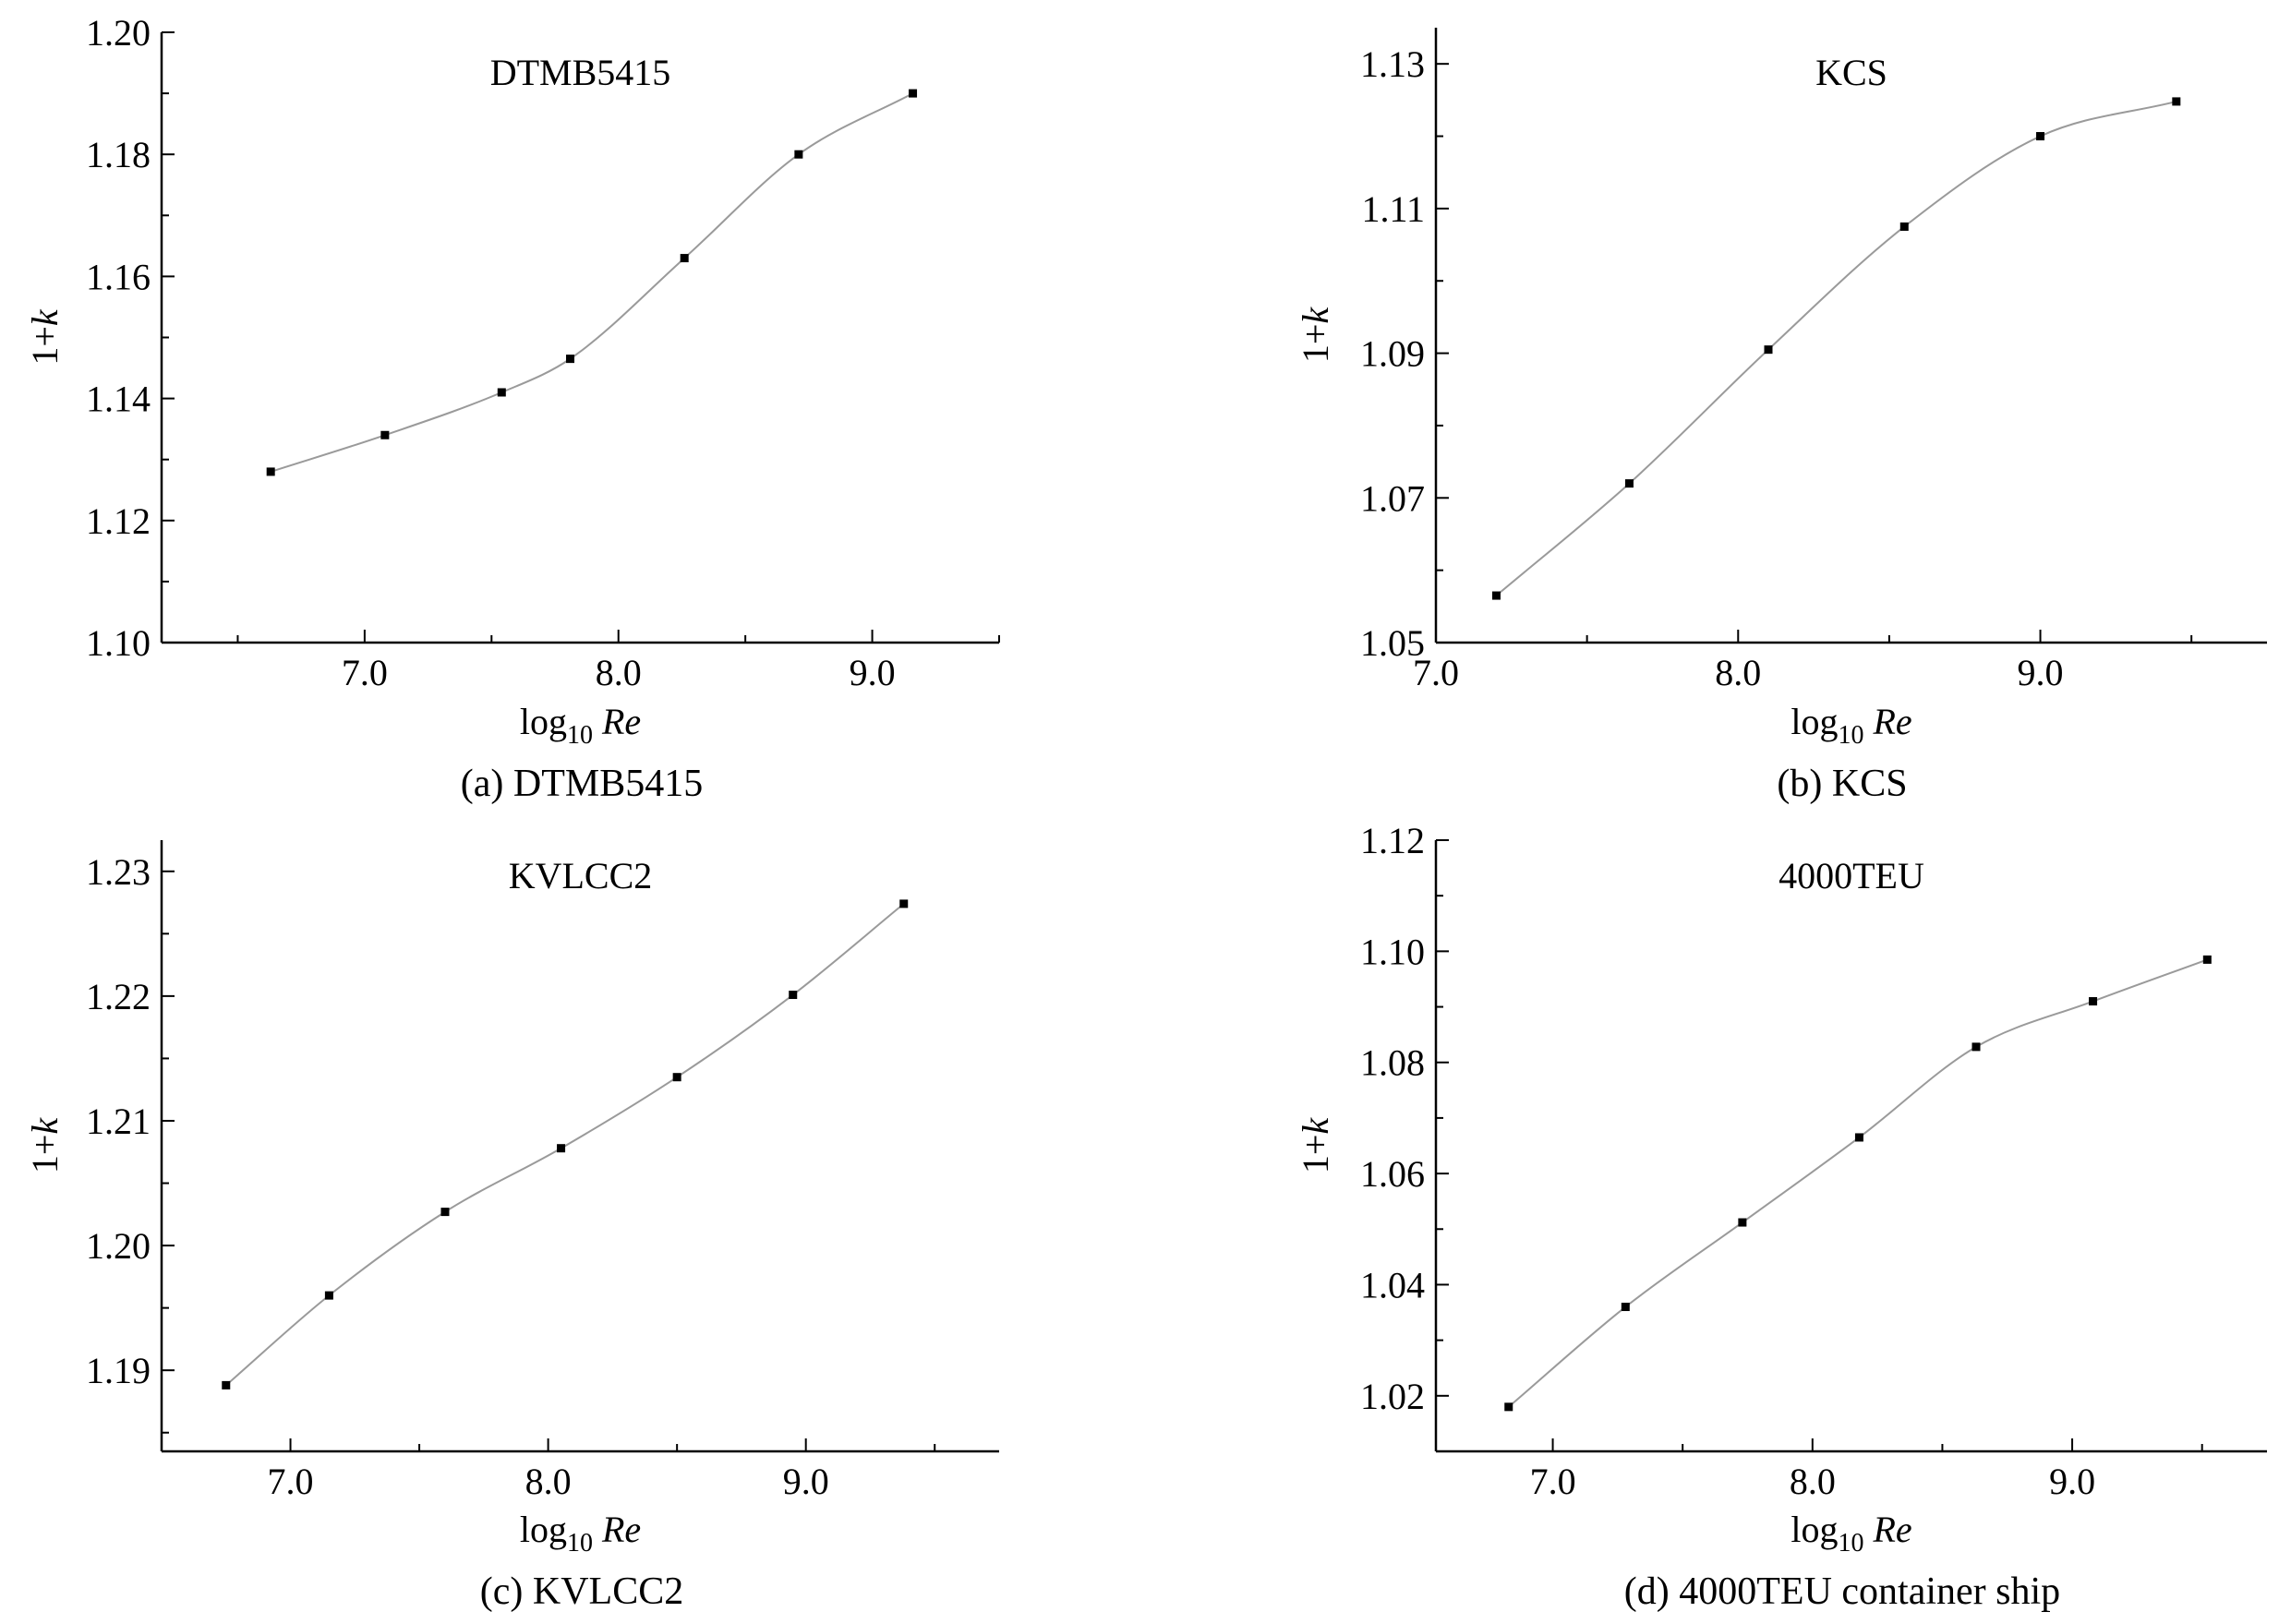 The height and width of the screenshot is (1624, 2291). Describe the element at coordinates (1842, 1591) in the screenshot. I see `panel-caption: (d) 4000TEU container ship` at that location.